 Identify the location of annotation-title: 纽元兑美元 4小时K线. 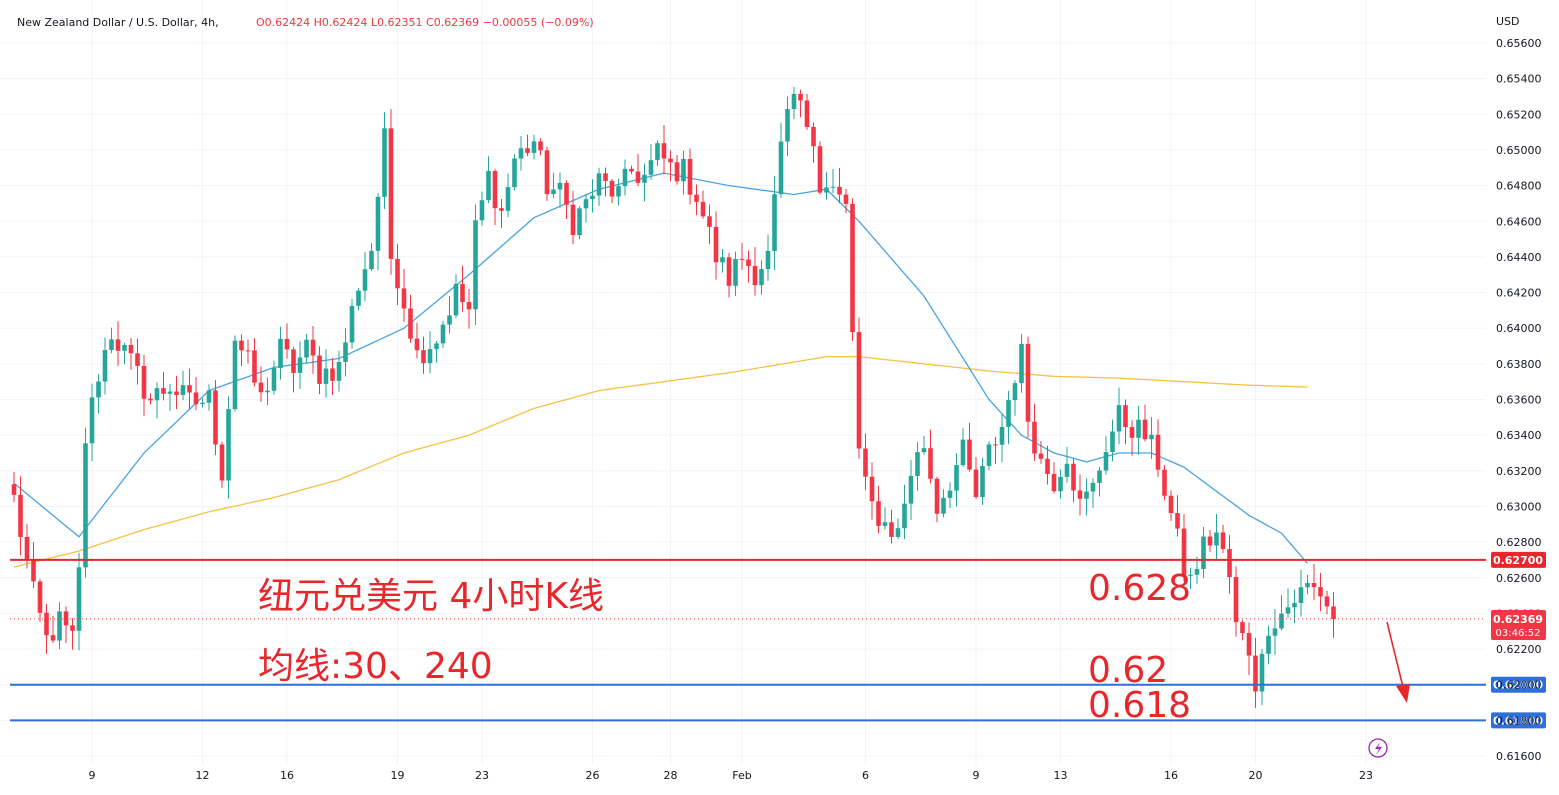
(431, 596).